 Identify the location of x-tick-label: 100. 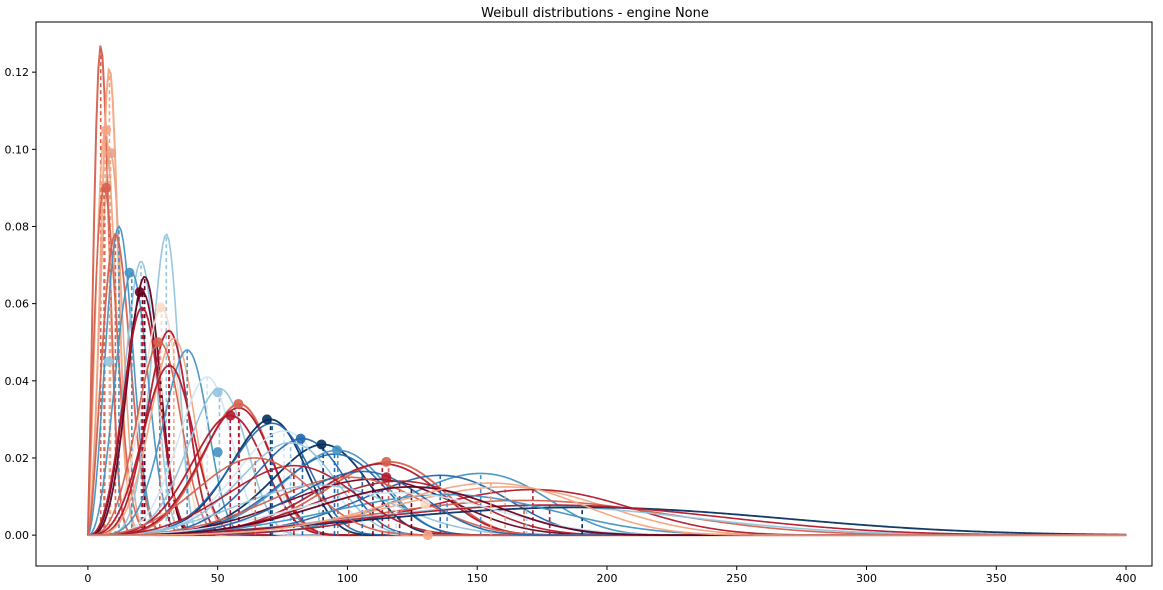
(347, 578).